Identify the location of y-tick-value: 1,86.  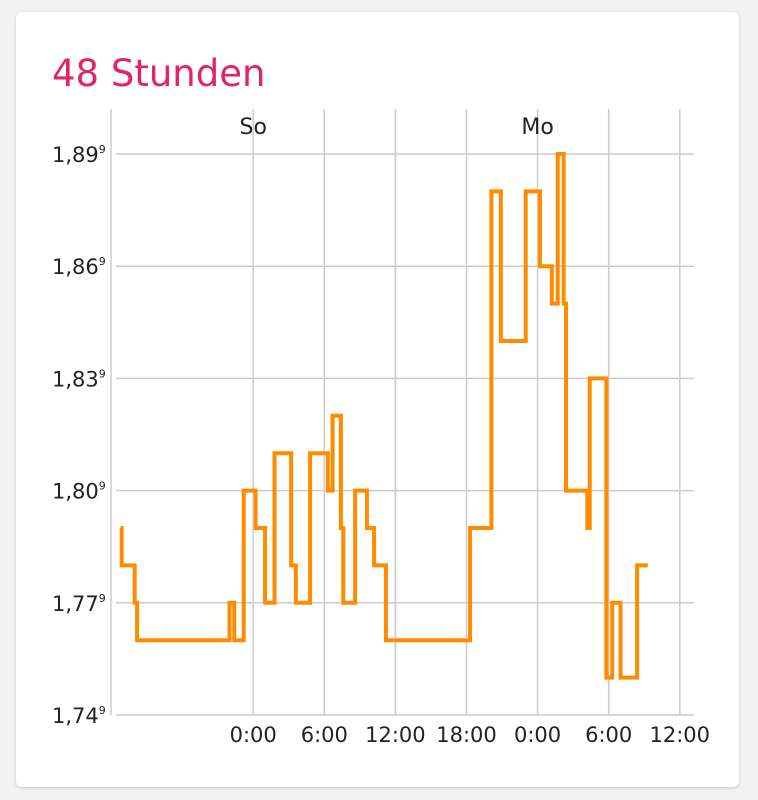
(75, 267).